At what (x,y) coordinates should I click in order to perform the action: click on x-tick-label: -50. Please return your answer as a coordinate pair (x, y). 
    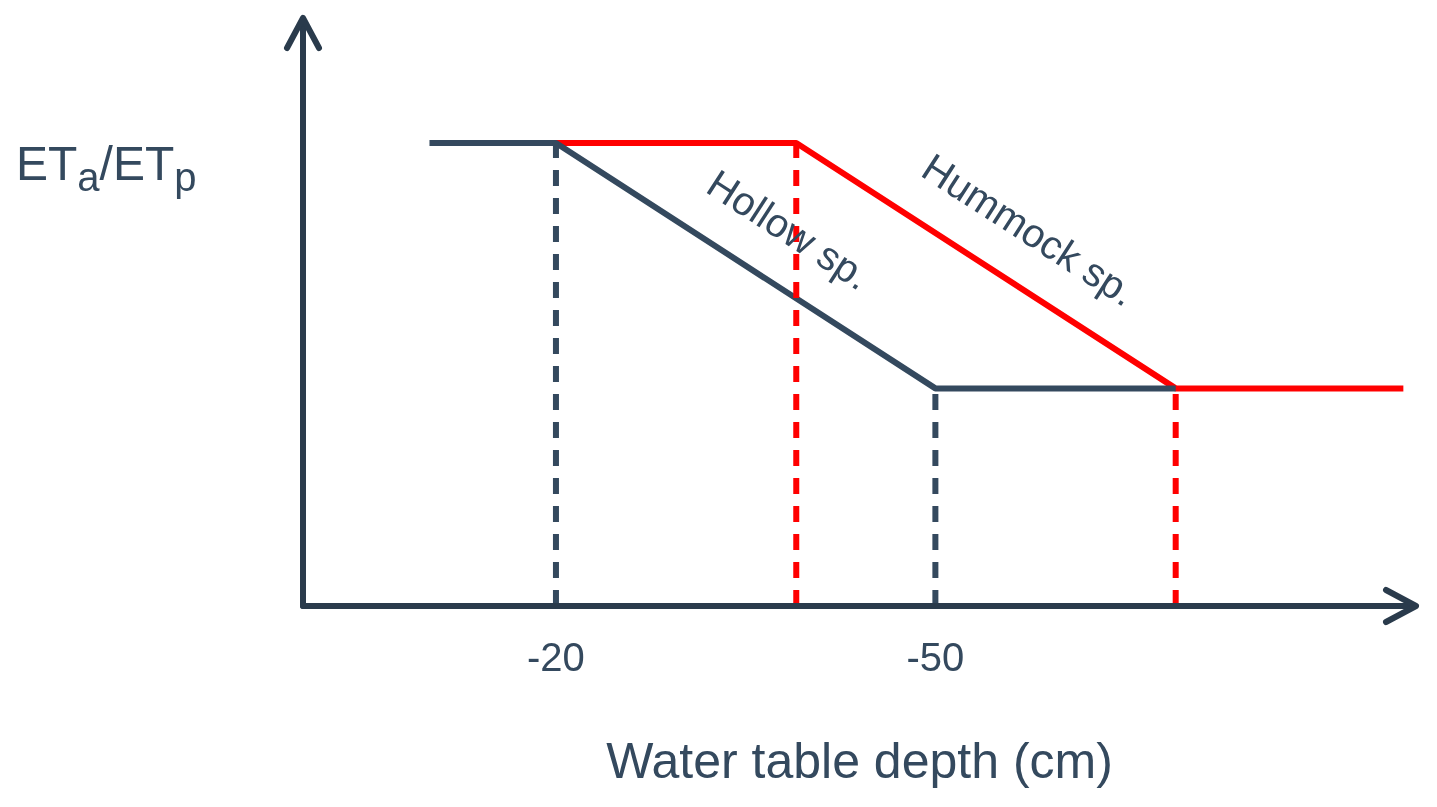
    Looking at the image, I should click on (935, 657).